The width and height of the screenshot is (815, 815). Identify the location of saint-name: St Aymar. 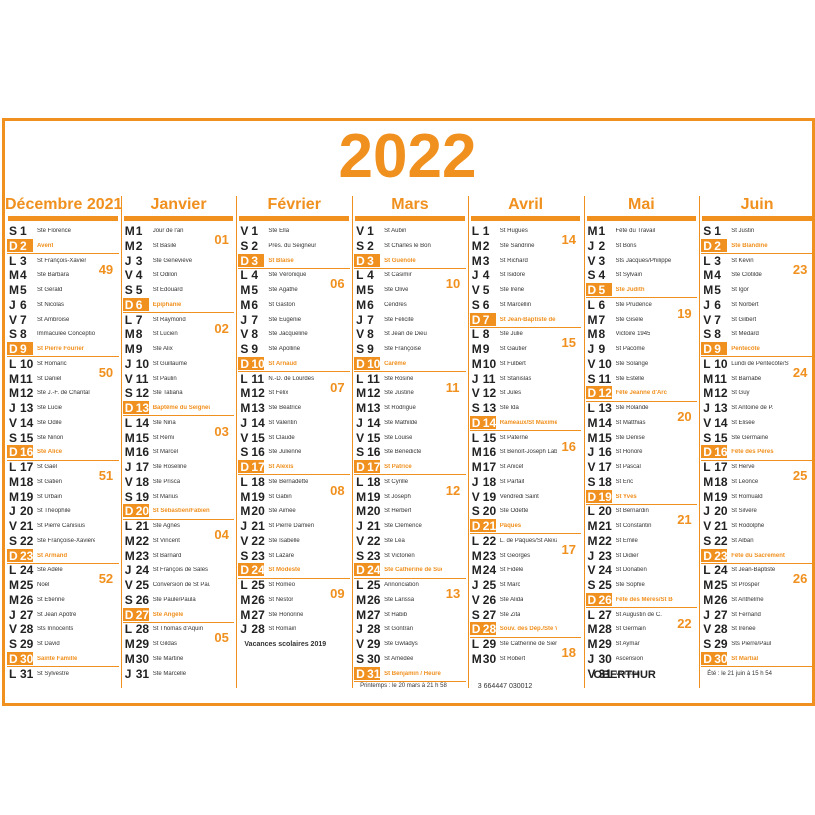
(627, 644).